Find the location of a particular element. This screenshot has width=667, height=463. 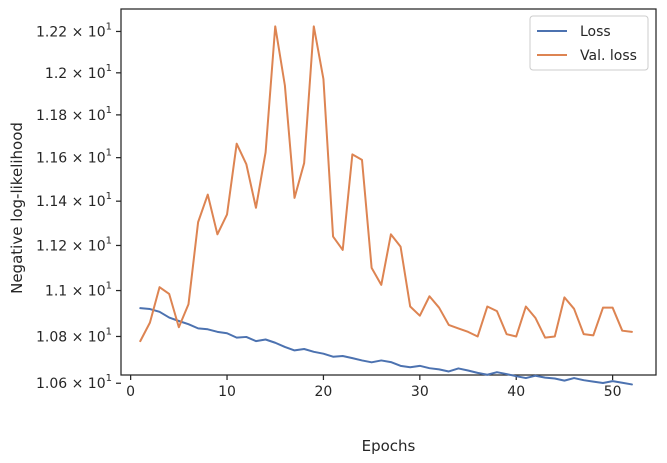

y-tick-mantissa: 1.14 is located at coordinates (51, 202).